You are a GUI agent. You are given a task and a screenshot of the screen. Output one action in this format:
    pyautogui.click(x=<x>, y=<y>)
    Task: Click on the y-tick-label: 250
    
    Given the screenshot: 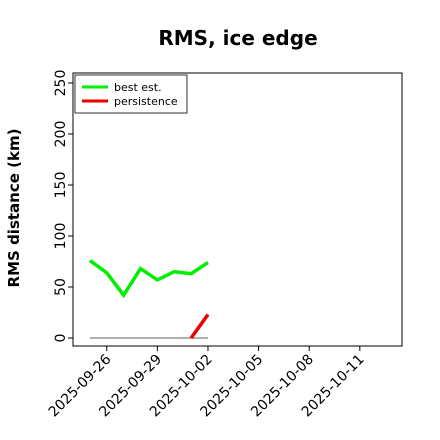 What is the action you would take?
    pyautogui.click(x=61, y=83)
    